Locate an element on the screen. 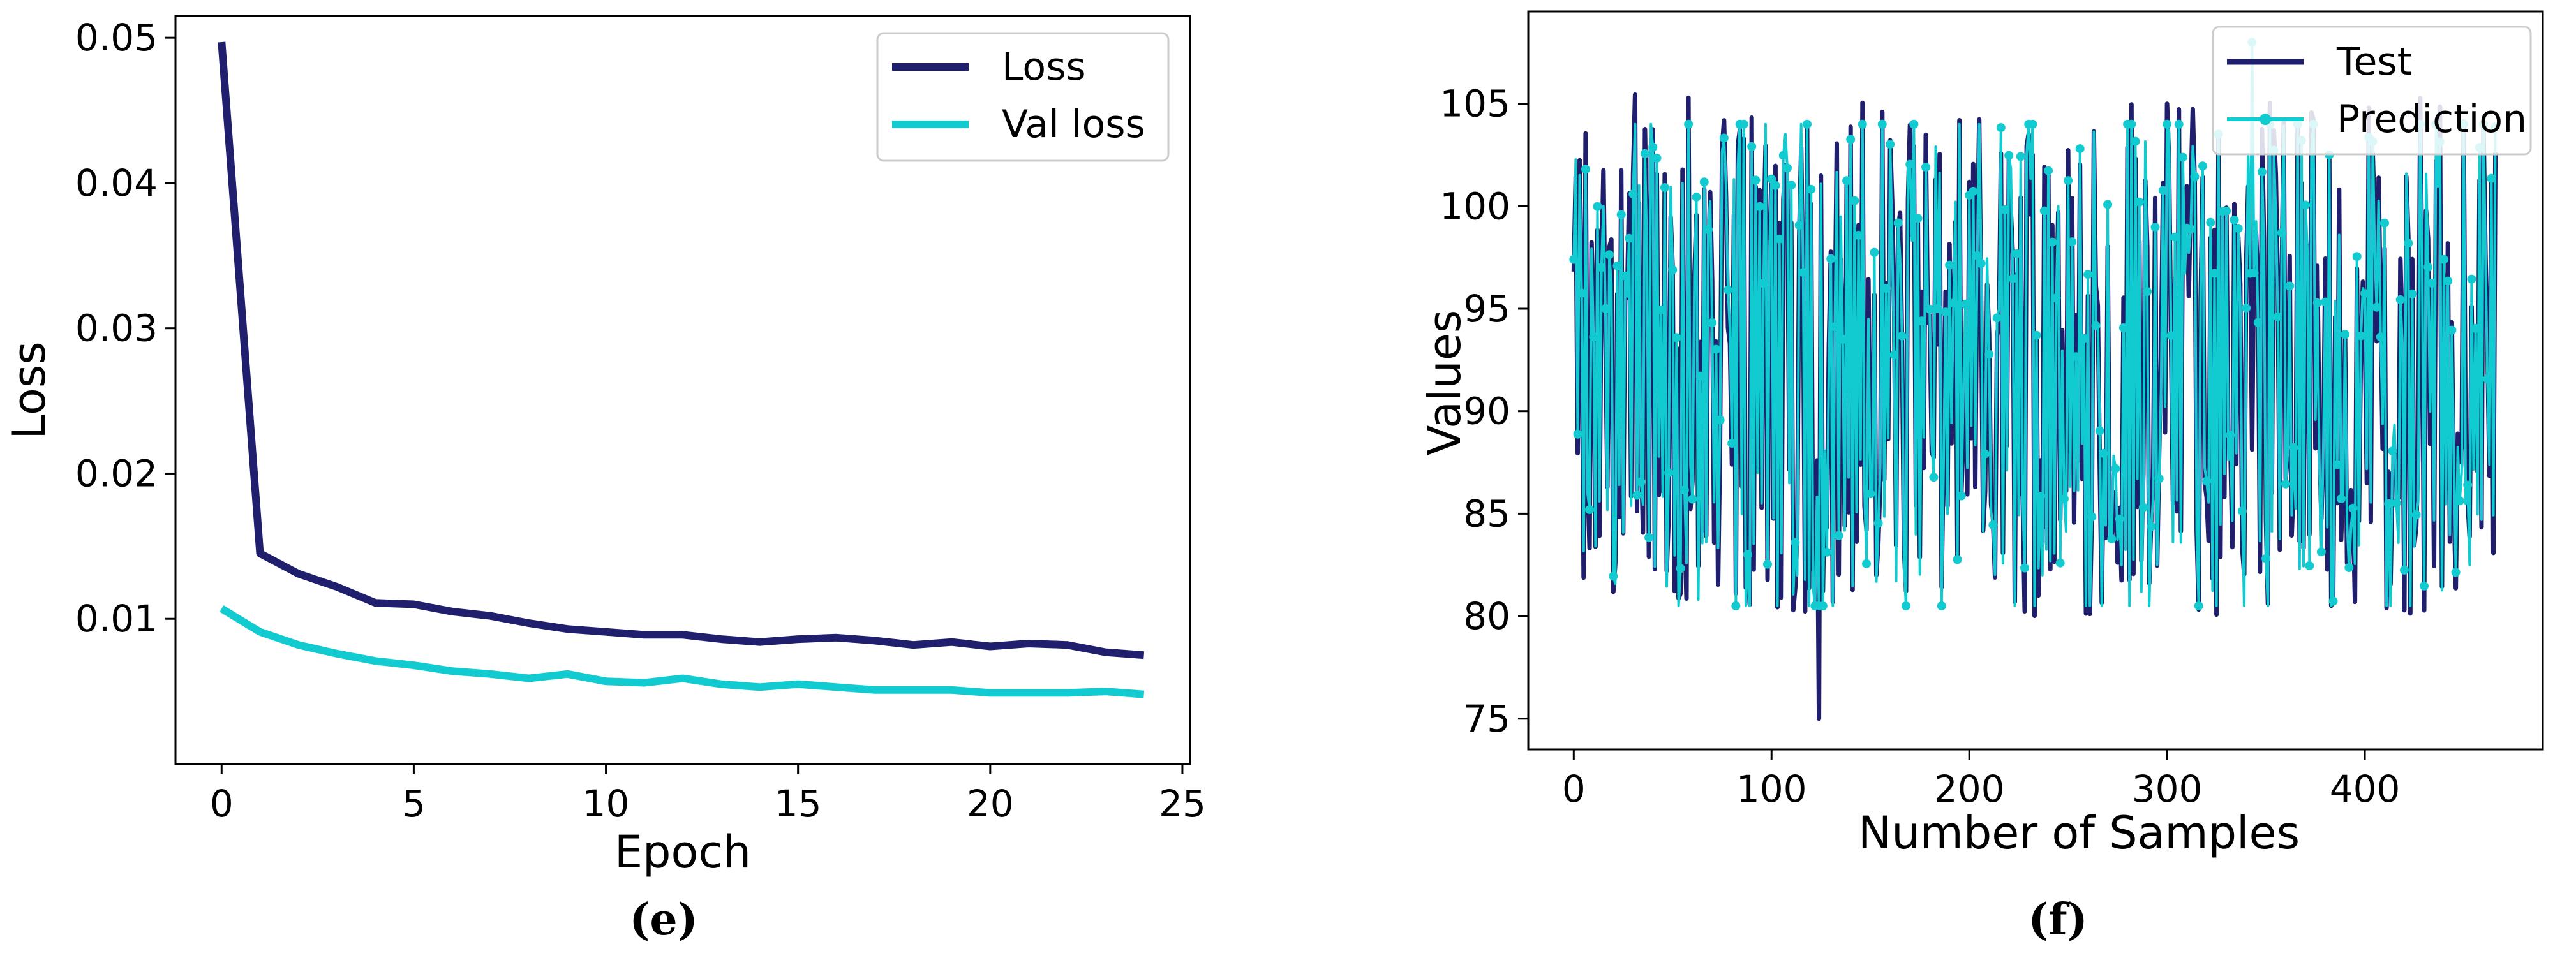  loss-chart-legend: Loss Val loss is located at coordinates (1023, 97).